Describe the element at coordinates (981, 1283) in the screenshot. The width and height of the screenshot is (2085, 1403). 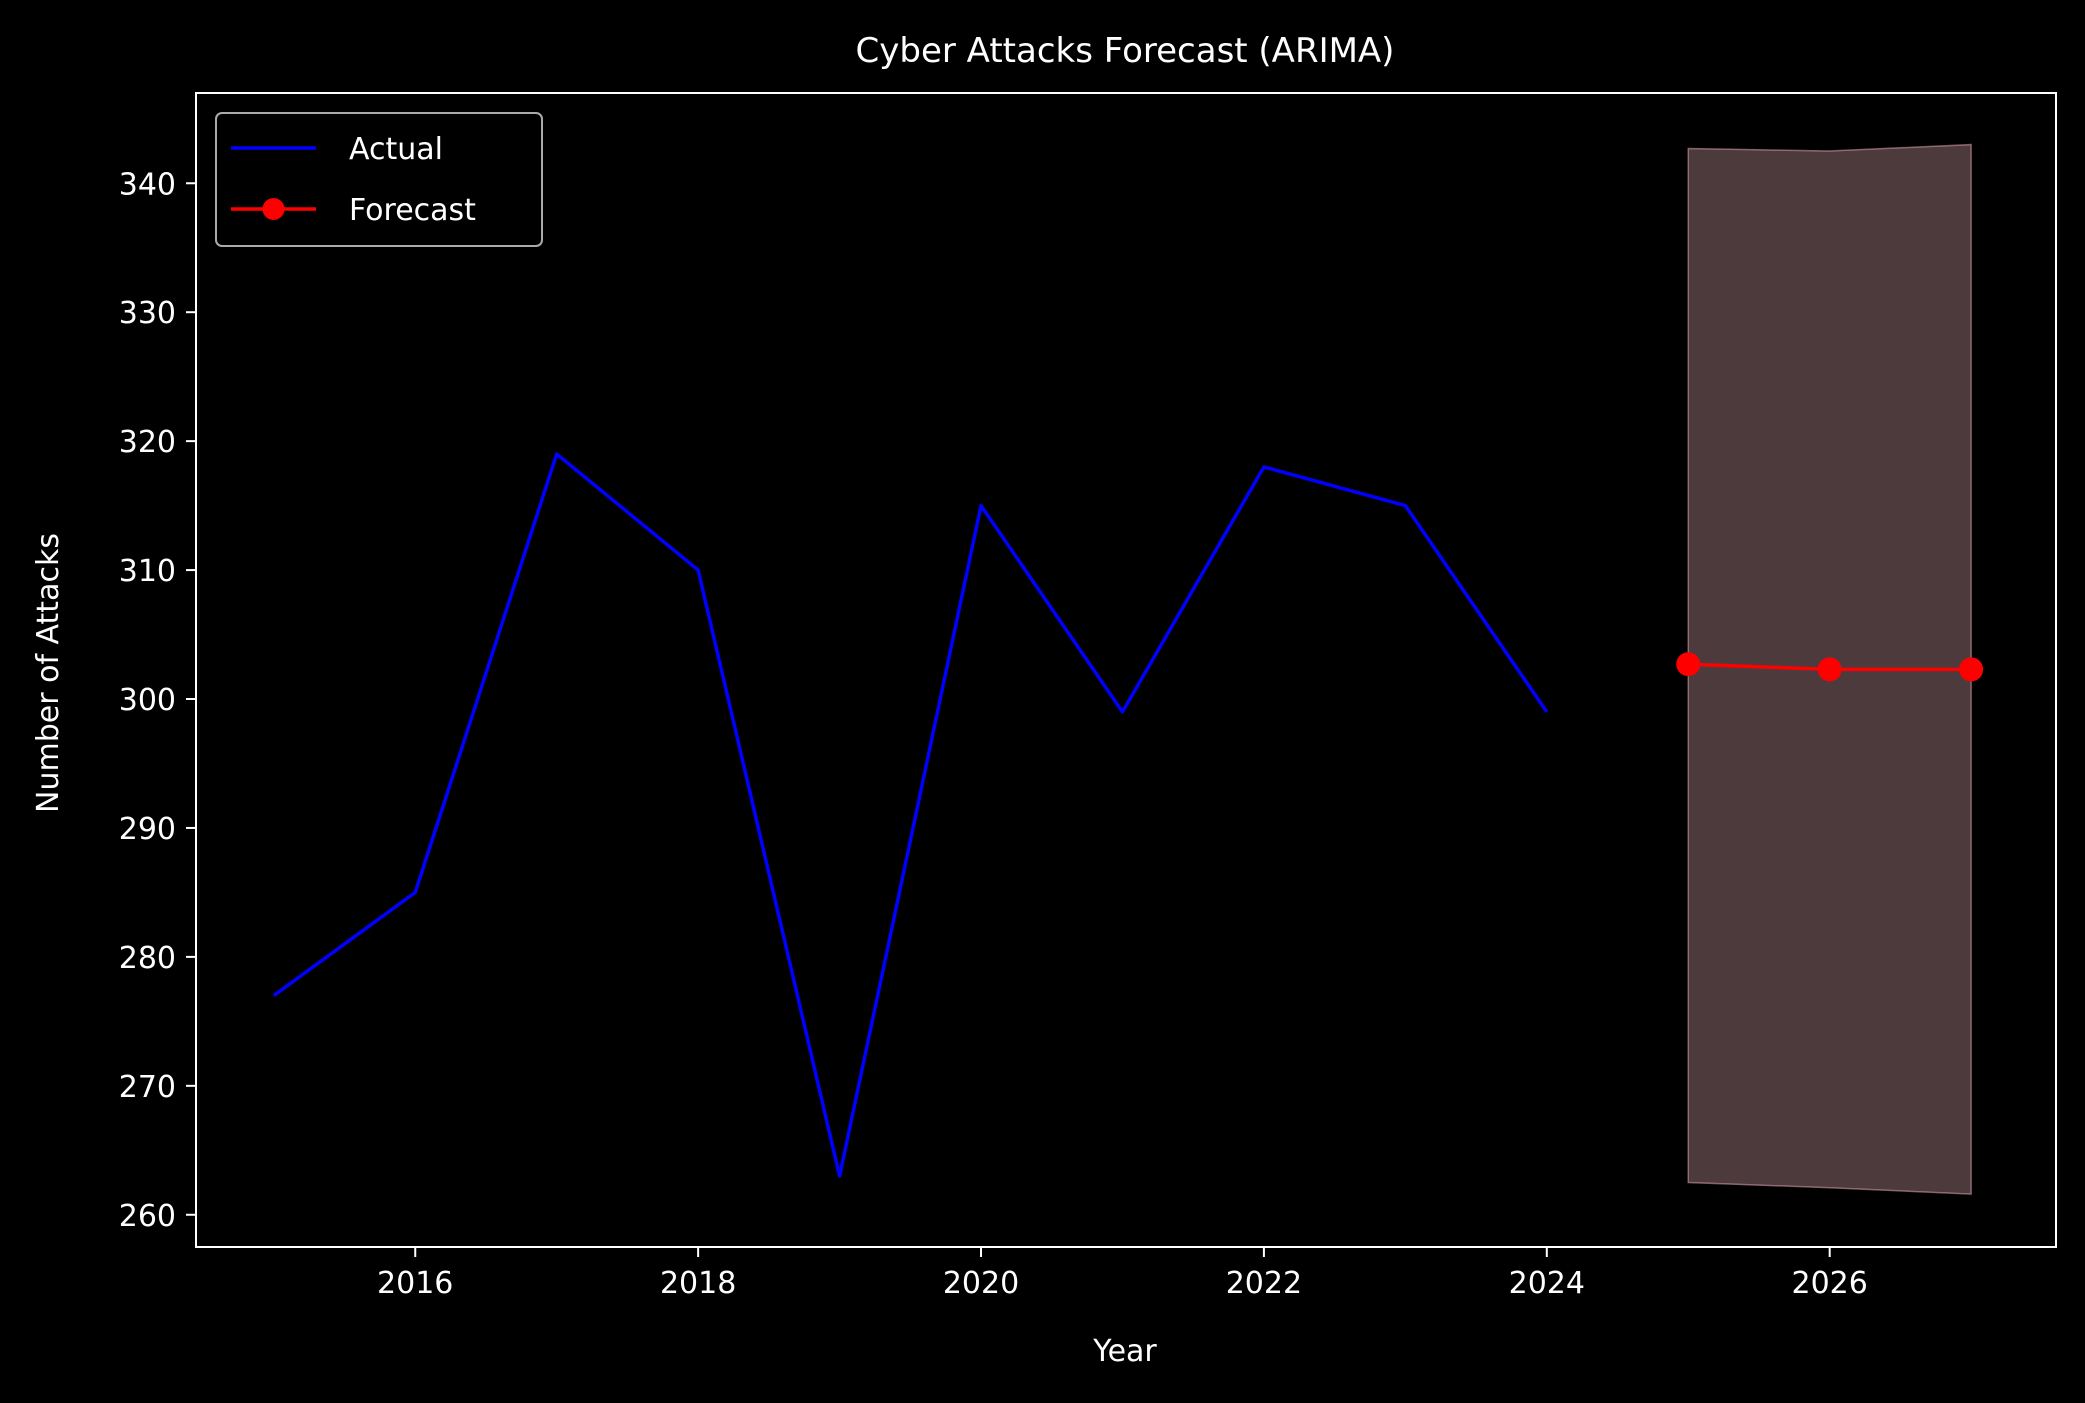
I see `x-tick-label: 2020` at that location.